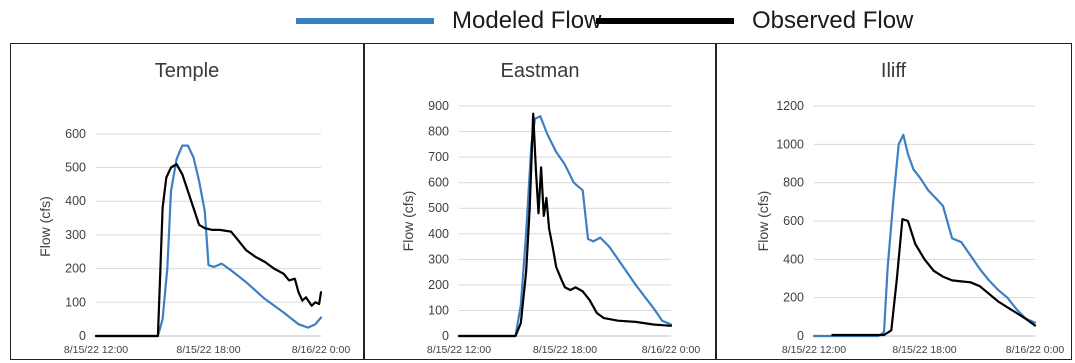 Image resolution: width=1075 pixels, height=363 pixels. I want to click on y-tick-label: 1000, so click(790, 144).